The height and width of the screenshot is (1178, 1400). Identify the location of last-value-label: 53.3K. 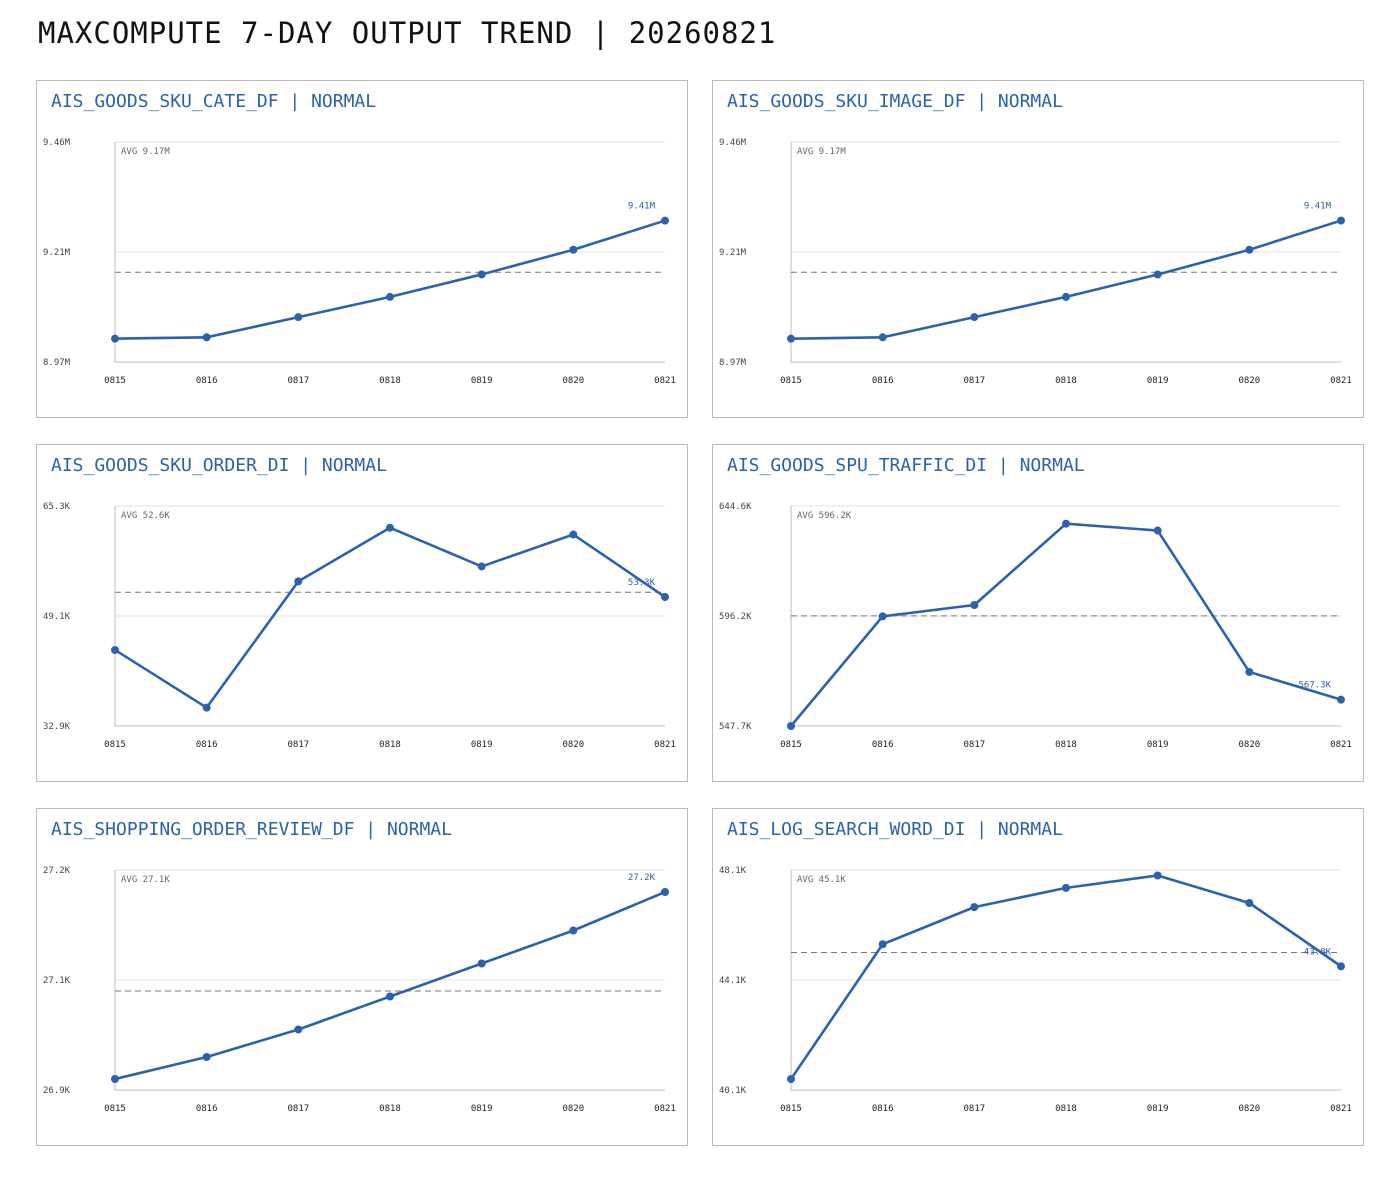
(642, 583).